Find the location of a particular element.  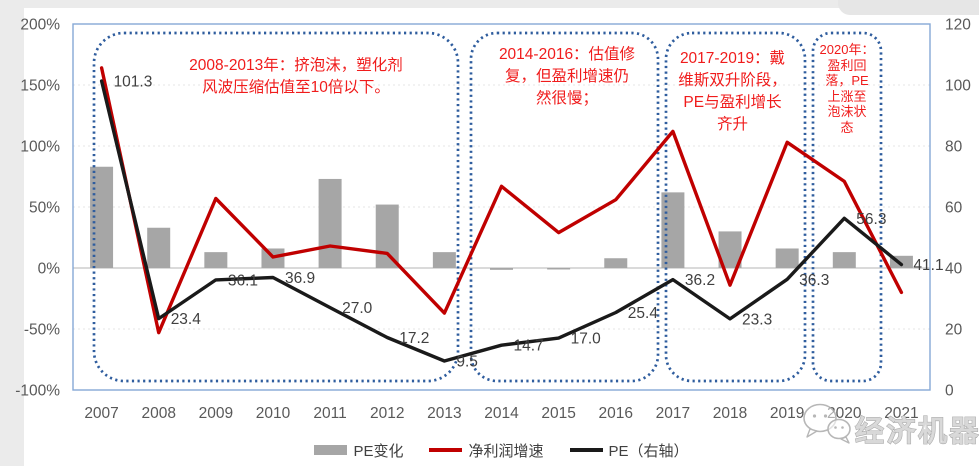

pe-label-2008: 23.4 is located at coordinates (186, 319).